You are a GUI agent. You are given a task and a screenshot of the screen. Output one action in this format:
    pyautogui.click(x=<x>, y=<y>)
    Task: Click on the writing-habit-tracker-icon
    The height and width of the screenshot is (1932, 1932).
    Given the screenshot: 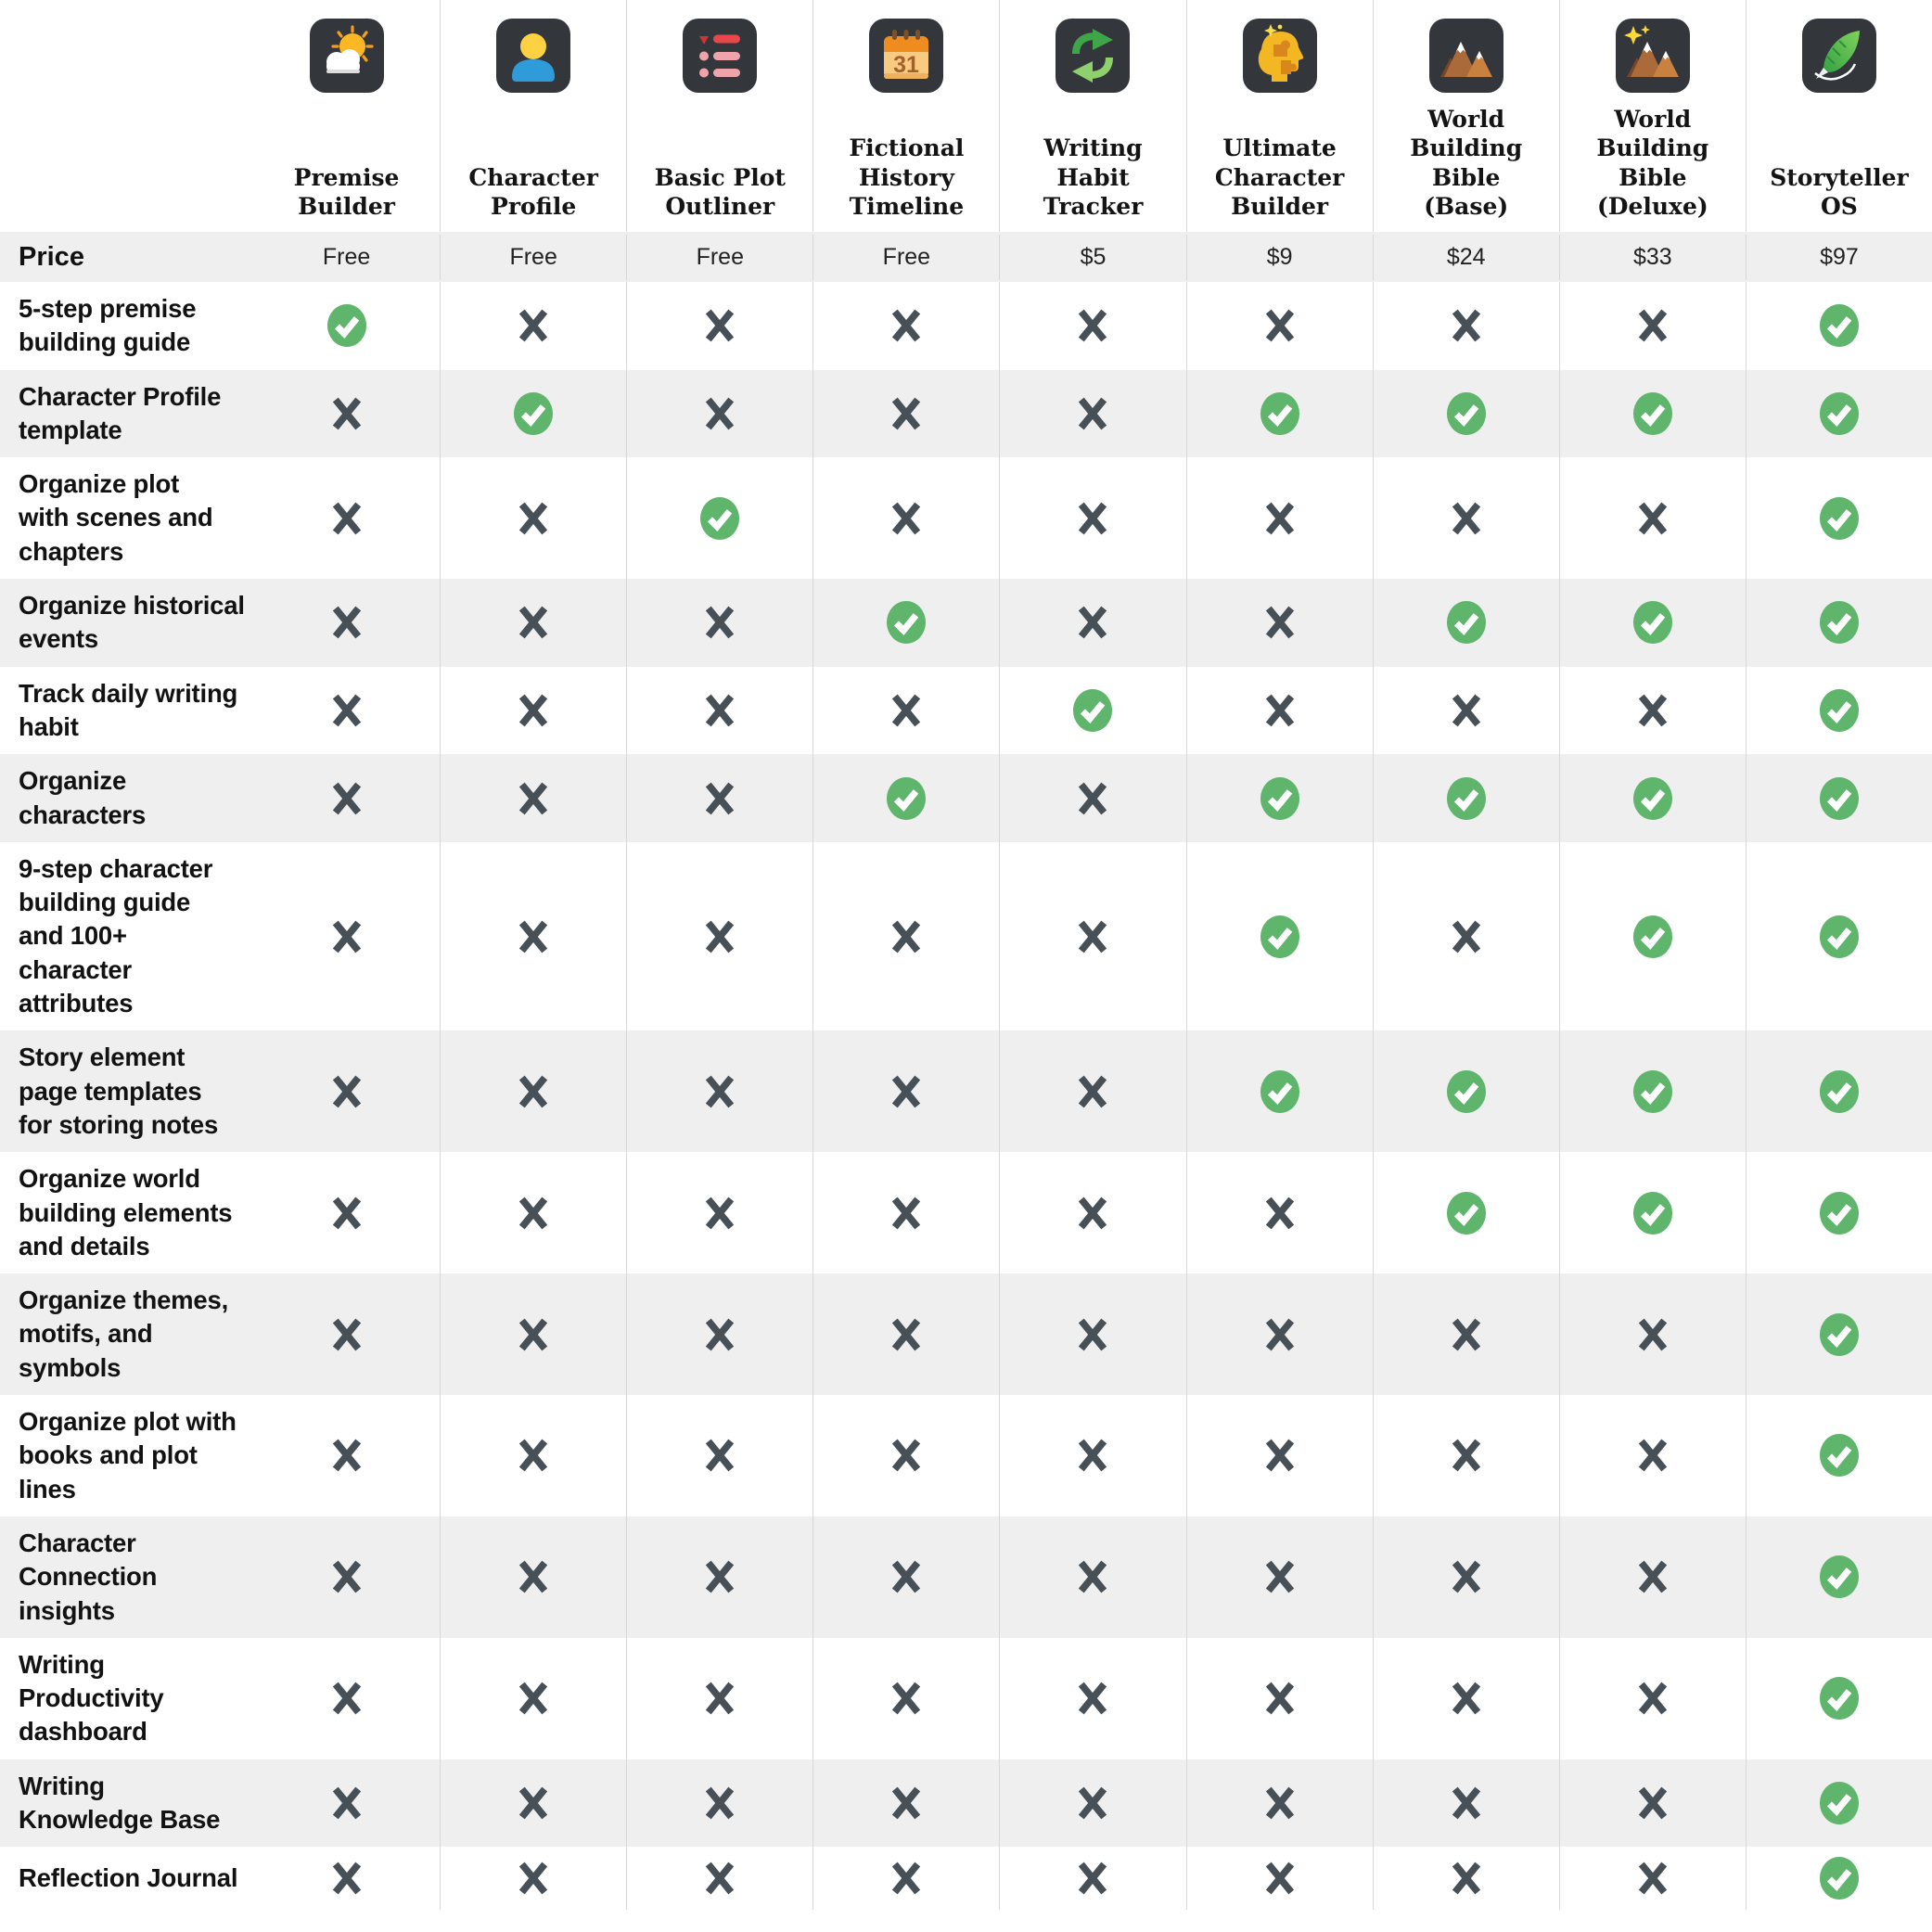 What is the action you would take?
    pyautogui.click(x=1093, y=58)
    